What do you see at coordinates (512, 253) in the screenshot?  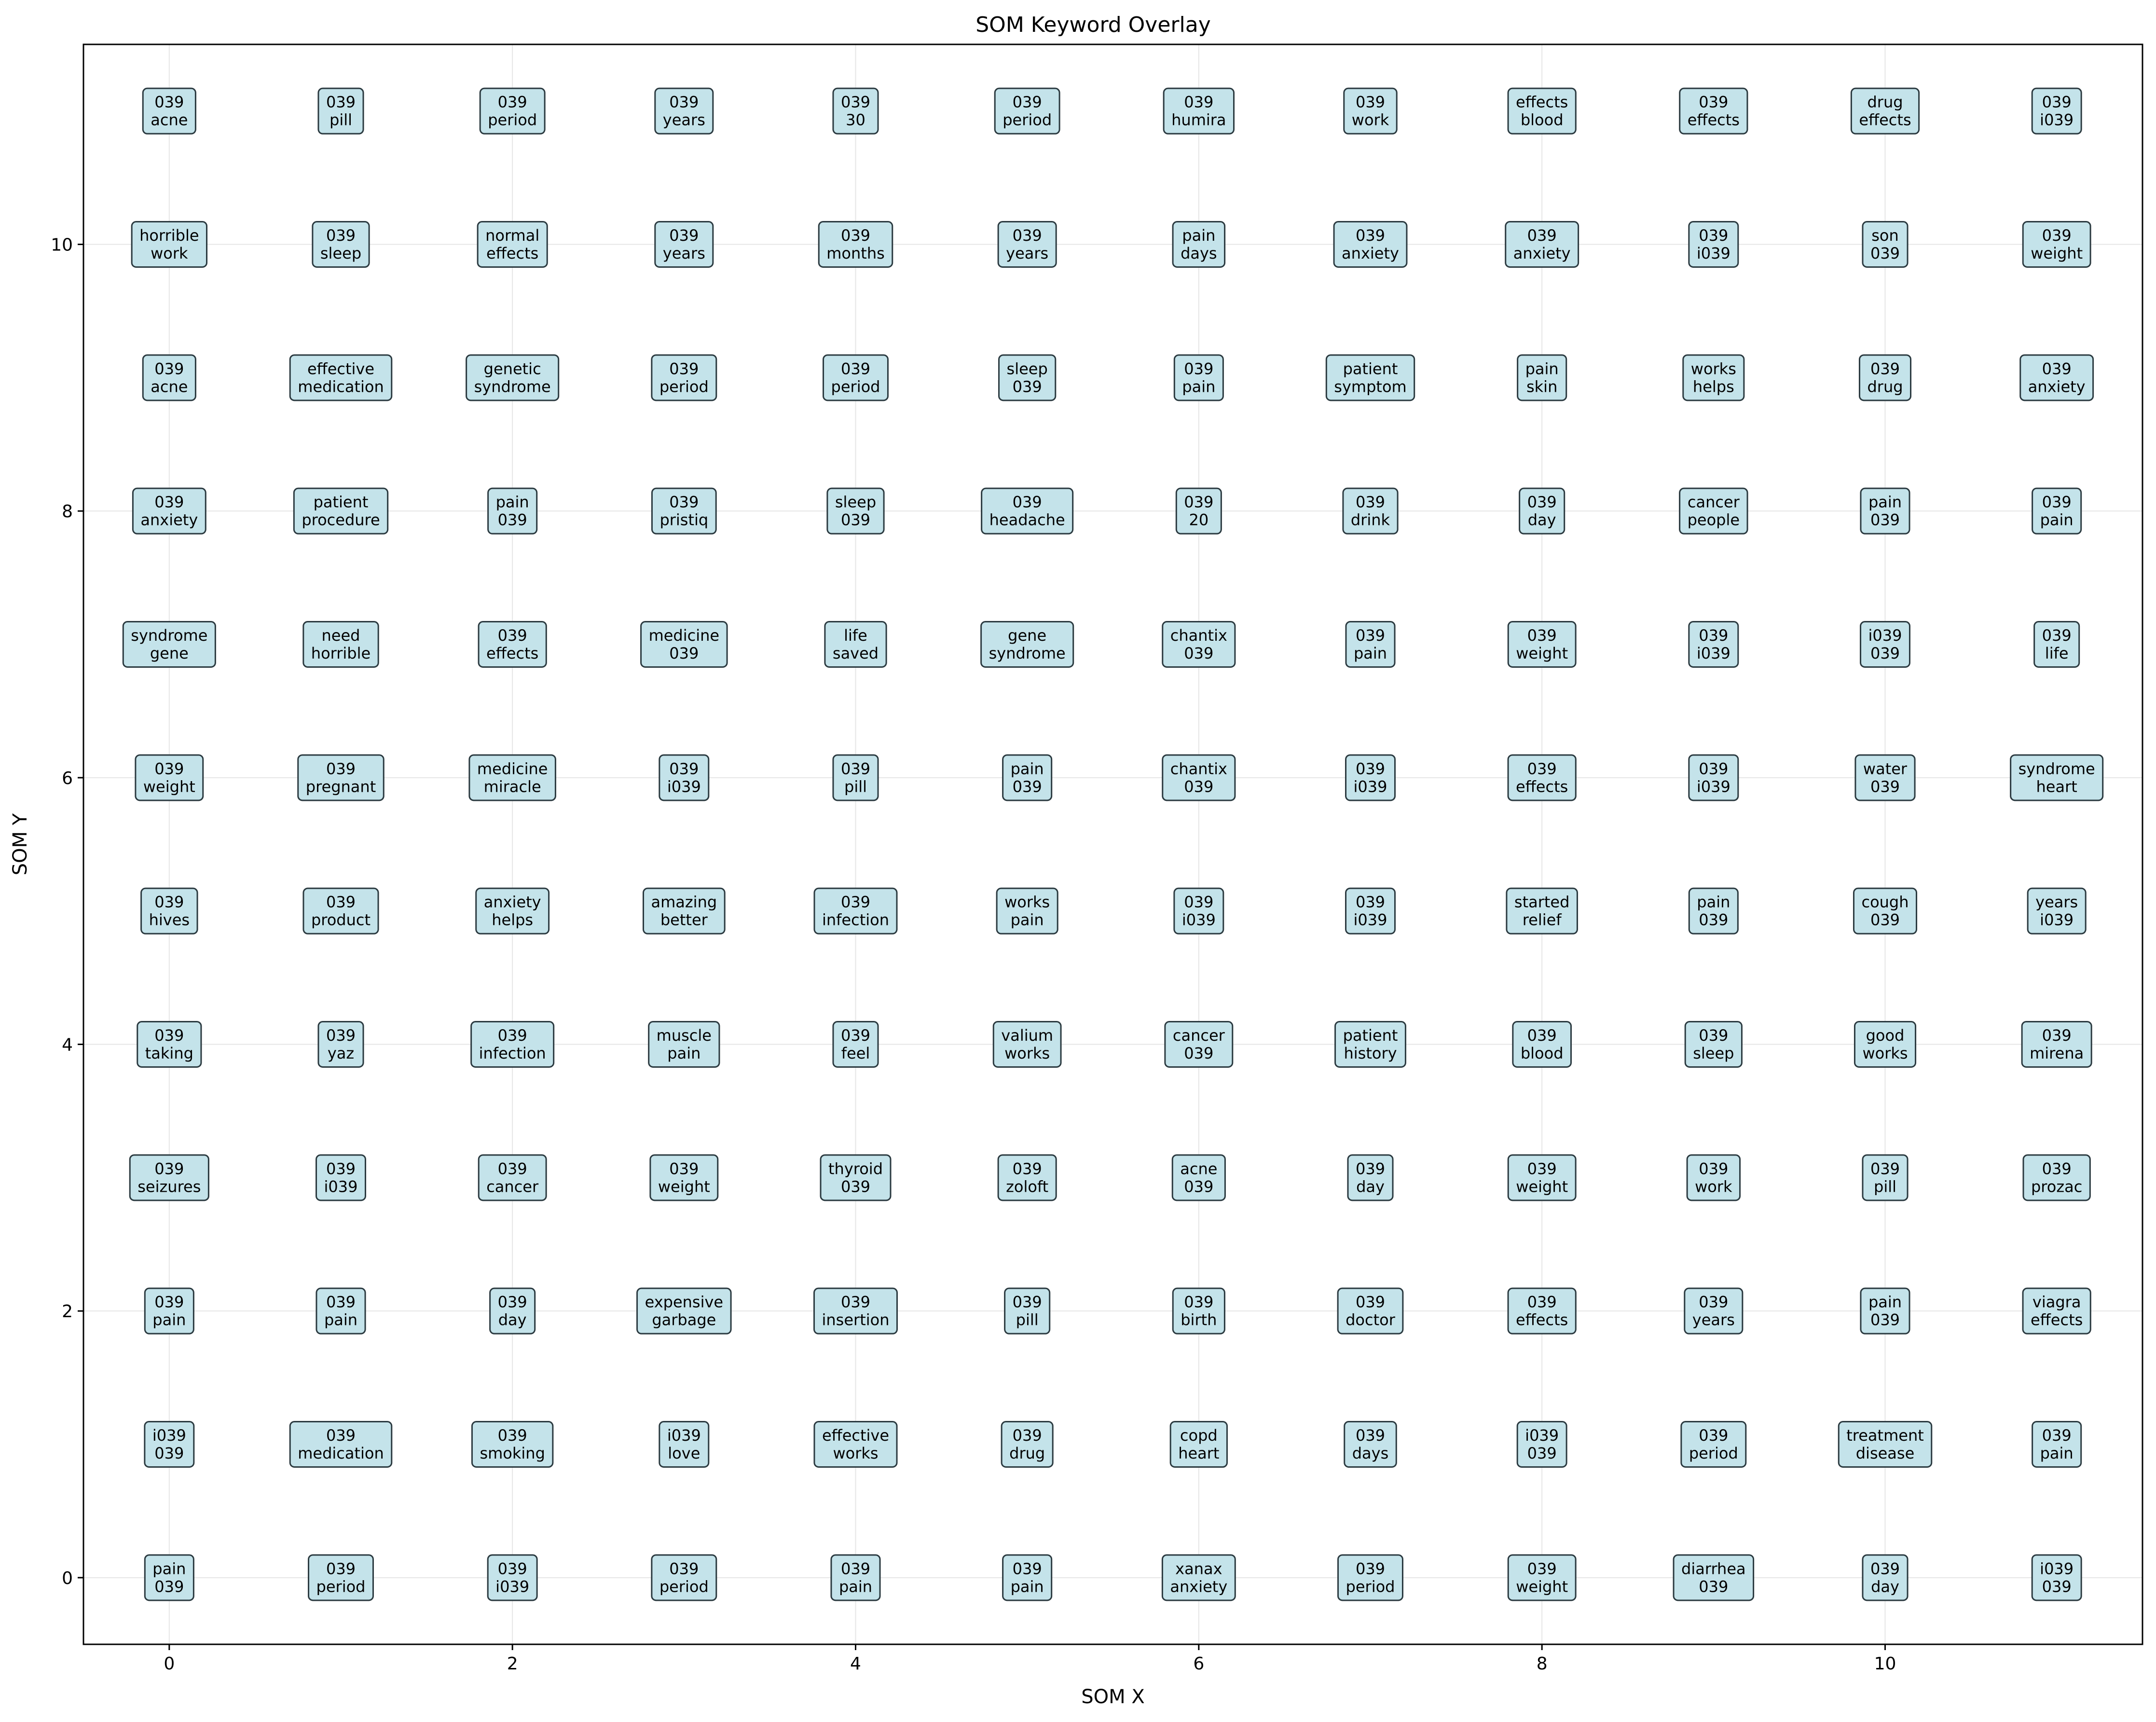 I see `keyword-label: effects` at bounding box center [512, 253].